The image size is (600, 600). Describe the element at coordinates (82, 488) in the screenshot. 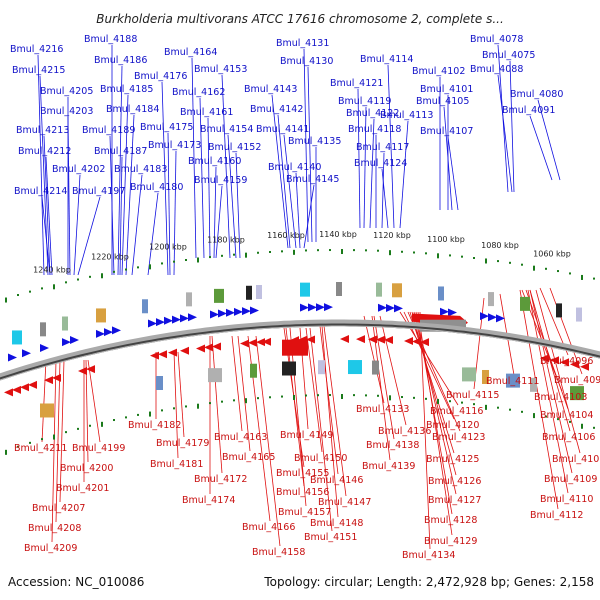

I see `gene-label-reverse: Bmul_4201` at that location.